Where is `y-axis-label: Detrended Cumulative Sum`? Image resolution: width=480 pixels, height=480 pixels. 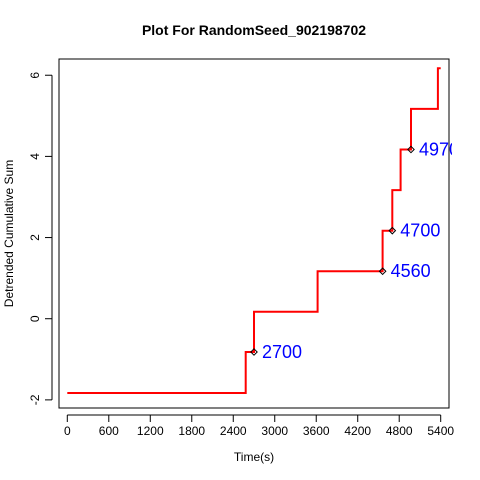
y-axis-label: Detrended Cumulative Sum is located at coordinates (9, 233).